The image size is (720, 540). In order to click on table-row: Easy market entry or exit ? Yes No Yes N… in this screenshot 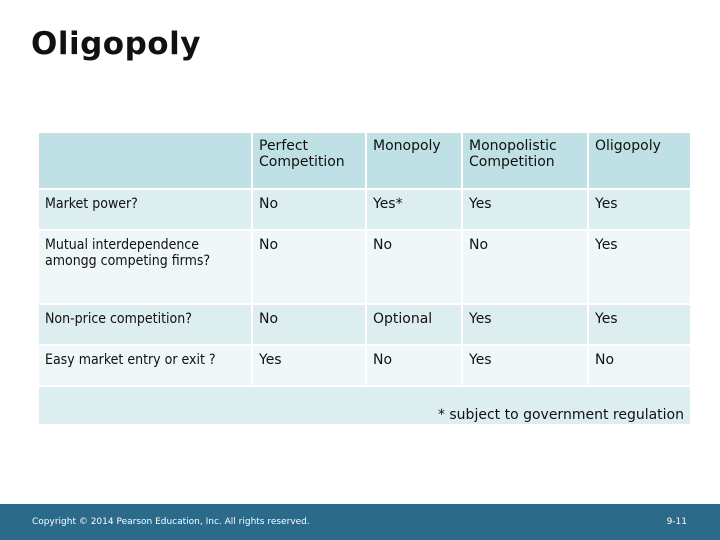, I will do `click(364, 365)`.